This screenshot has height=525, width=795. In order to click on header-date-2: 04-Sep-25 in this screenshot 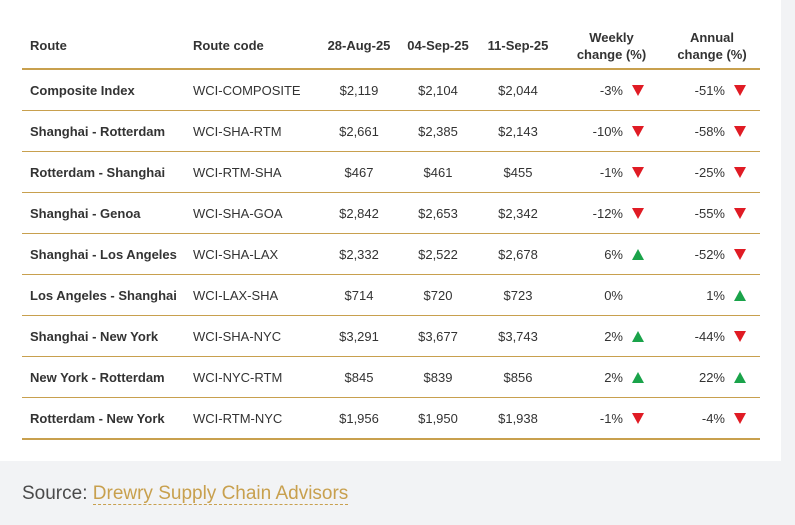, I will do `click(438, 46)`.